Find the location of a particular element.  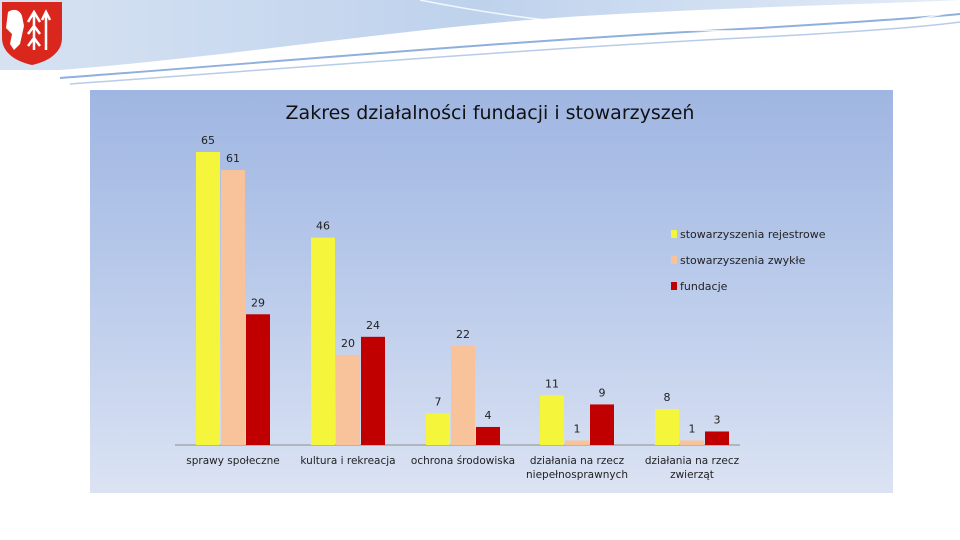

data-label: 61 is located at coordinates (233, 158).